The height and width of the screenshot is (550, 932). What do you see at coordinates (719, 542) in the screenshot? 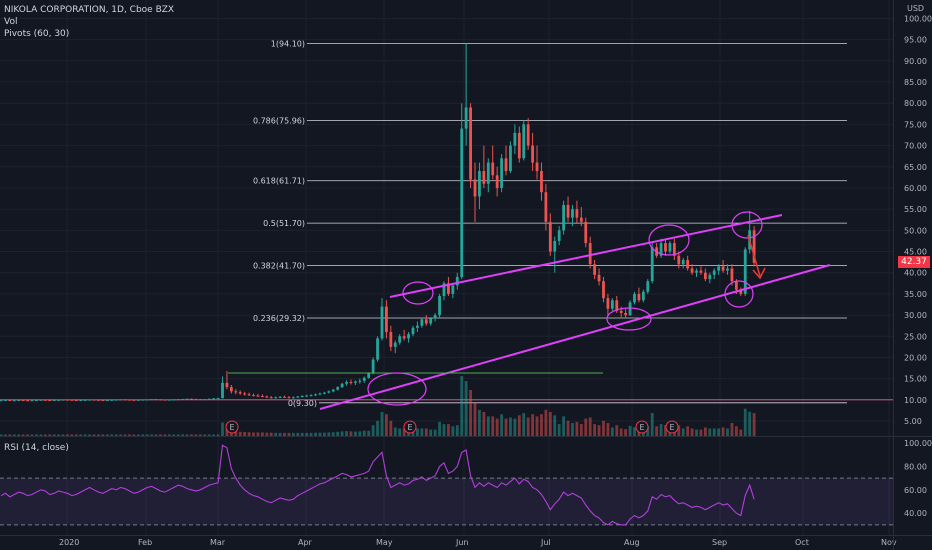
I see `time-tick-label: Sep` at bounding box center [719, 542].